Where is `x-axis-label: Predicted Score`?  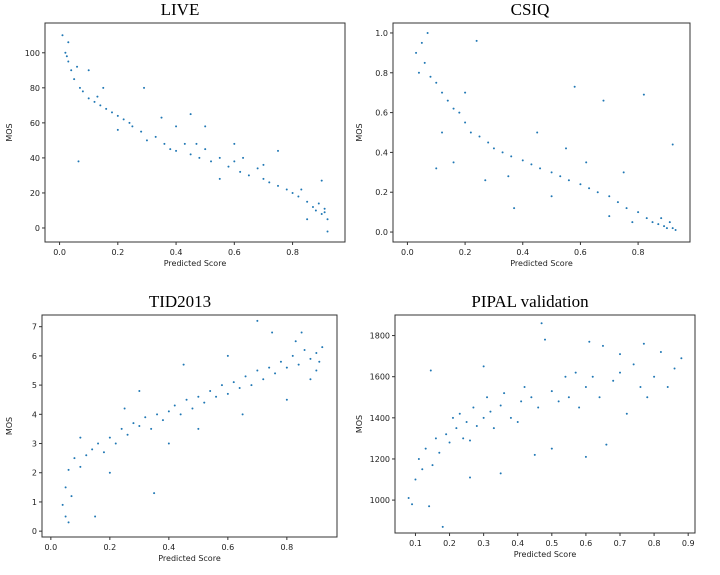
x-axis-label: Predicted Score is located at coordinates (545, 554).